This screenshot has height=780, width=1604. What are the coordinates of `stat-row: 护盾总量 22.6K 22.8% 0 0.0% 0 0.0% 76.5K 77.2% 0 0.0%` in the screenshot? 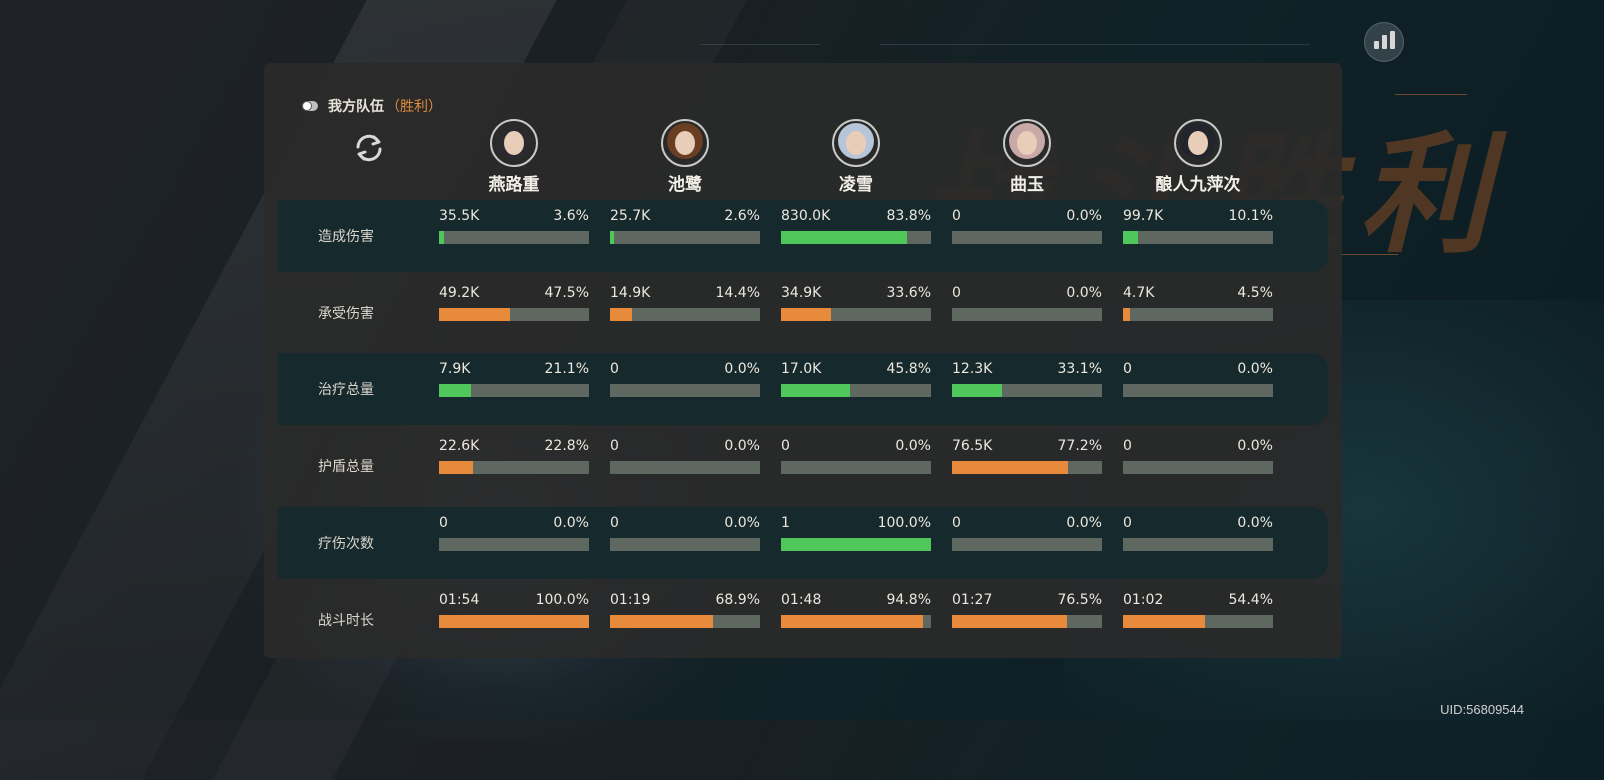 It's located at (803, 466).